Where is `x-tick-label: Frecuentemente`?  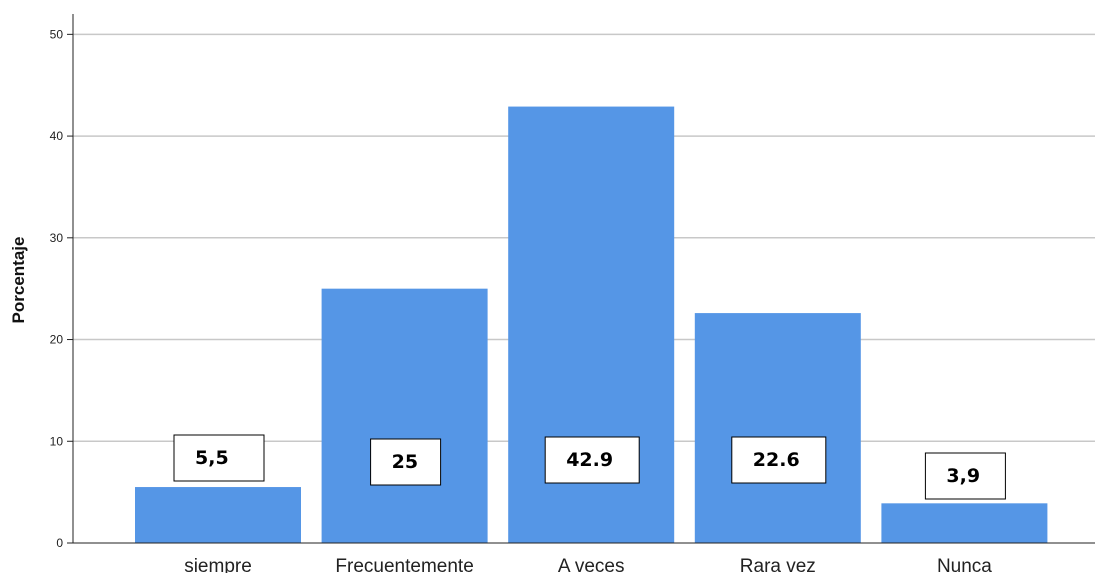
x-tick-label: Frecuentemente is located at coordinates (404, 564).